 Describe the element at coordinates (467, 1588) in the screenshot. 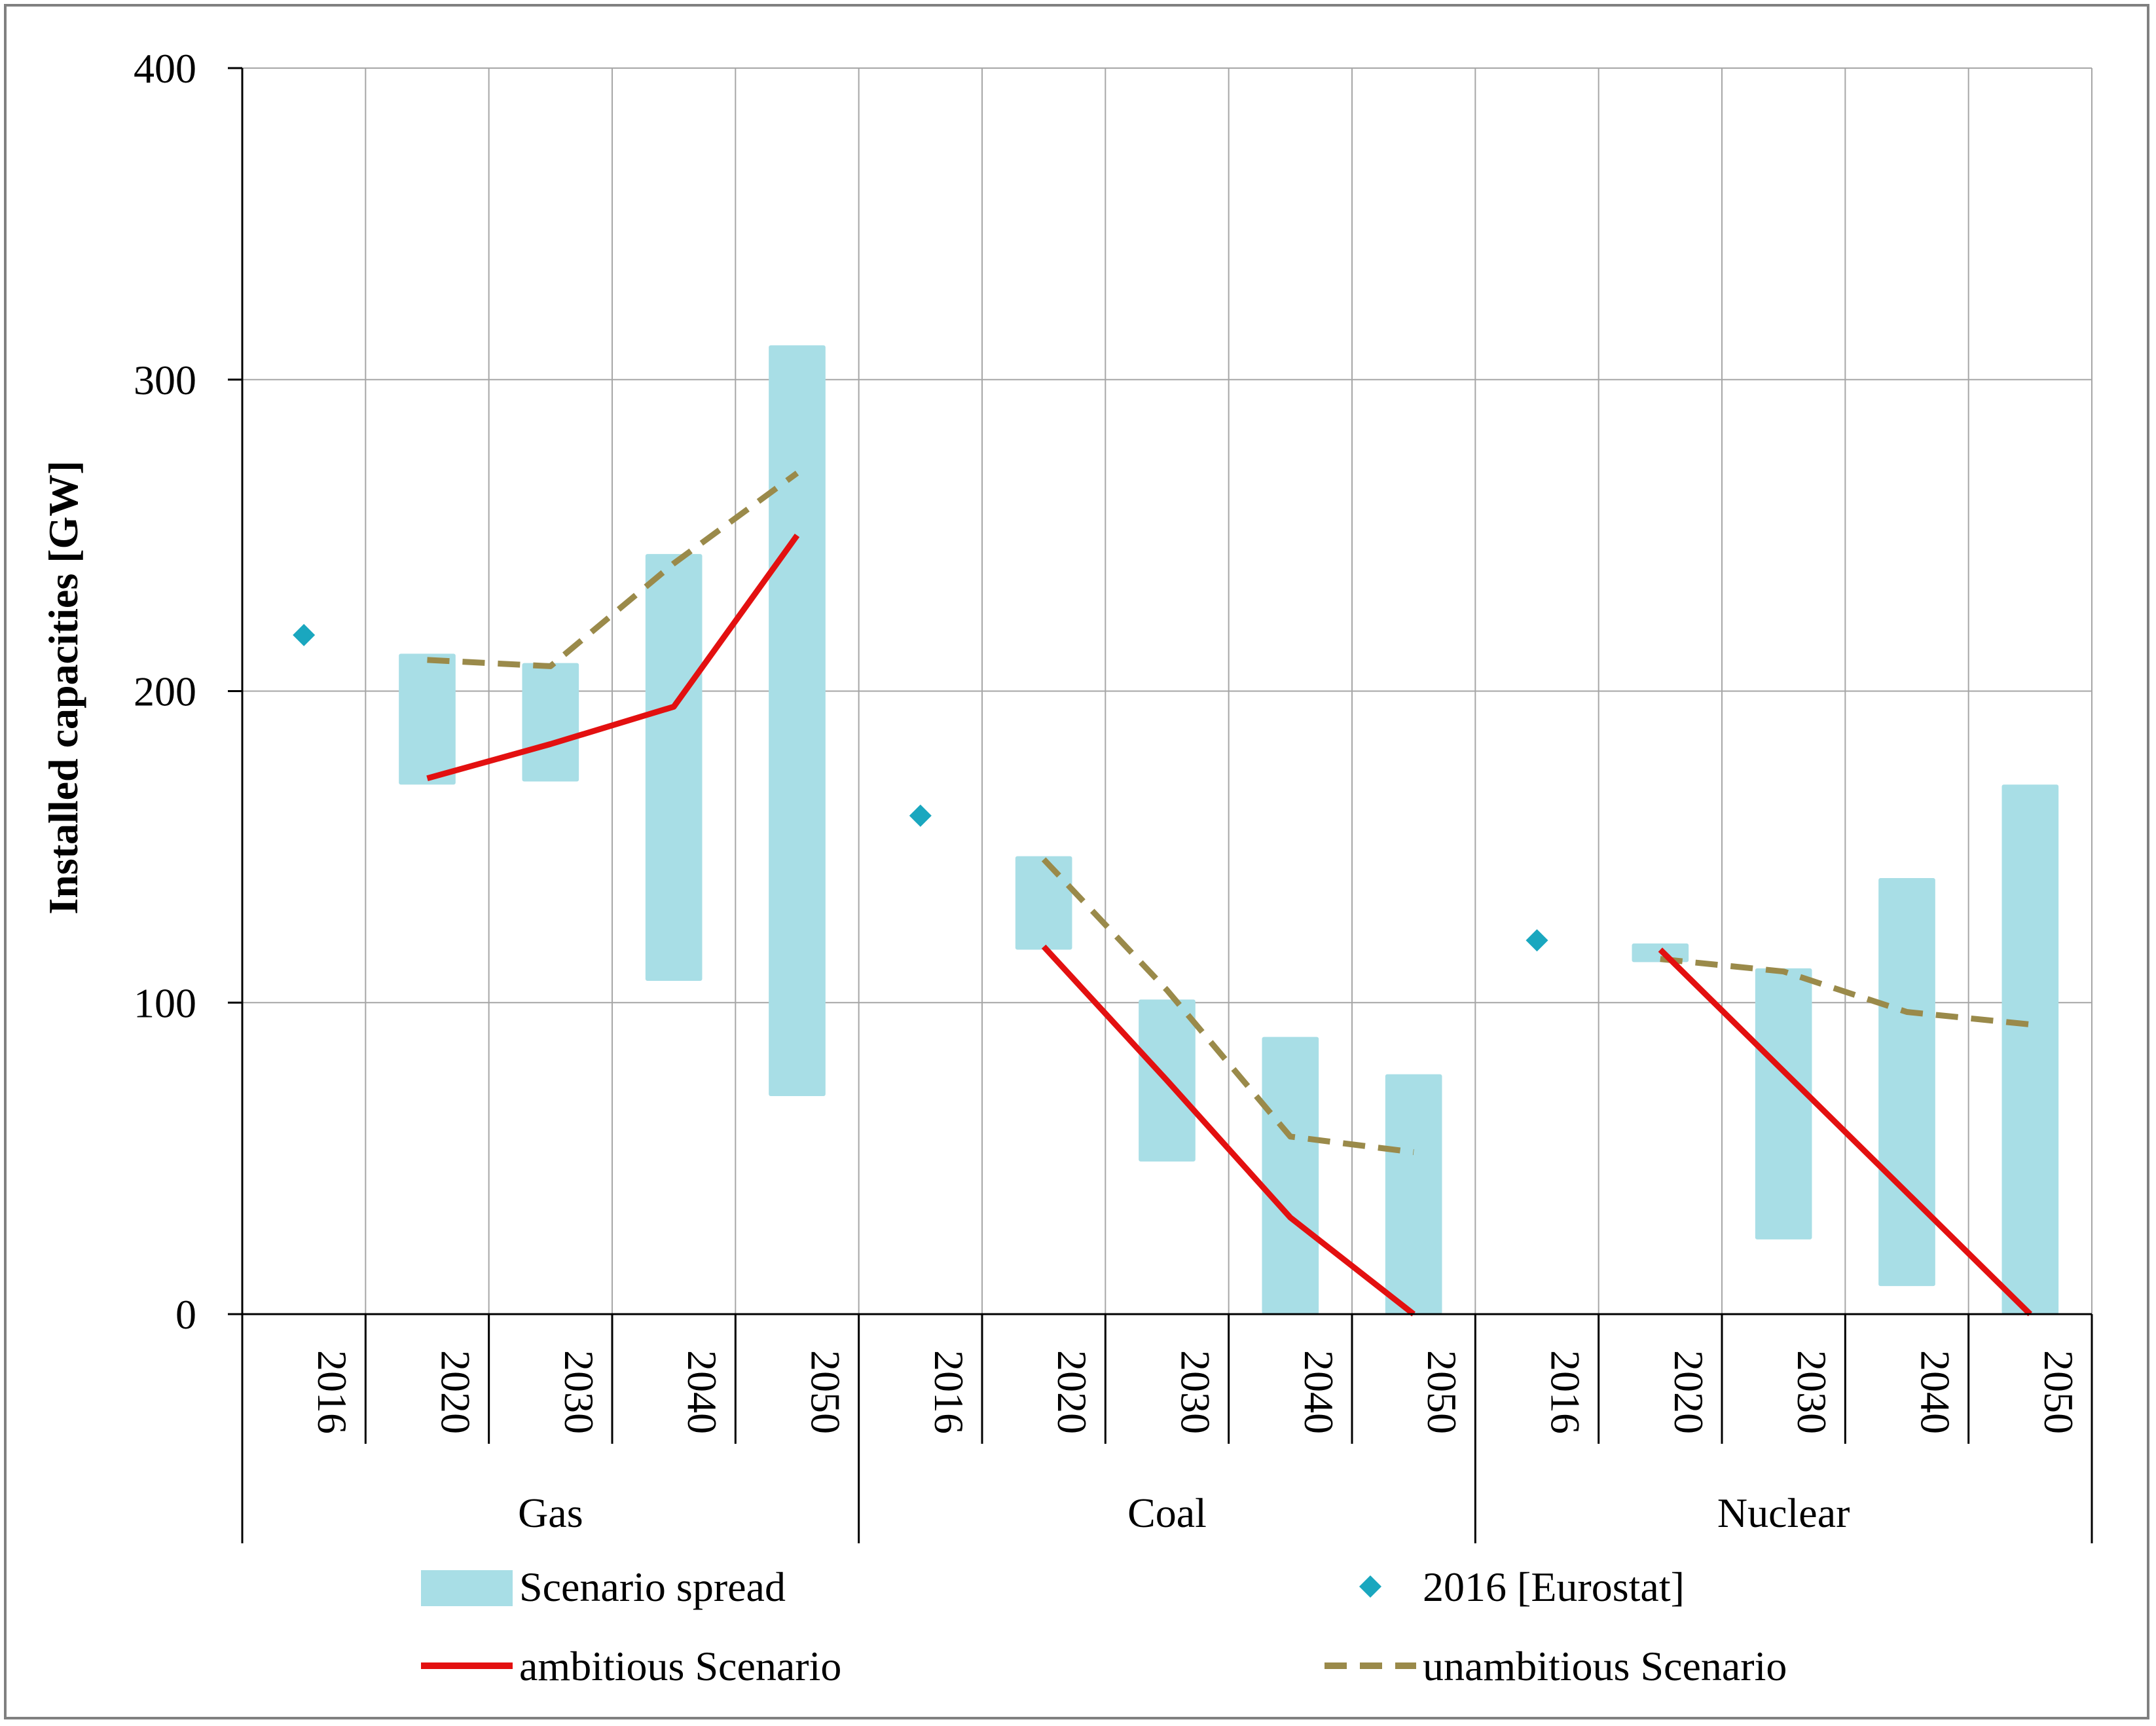

I see `legend-swatch-spread` at that location.